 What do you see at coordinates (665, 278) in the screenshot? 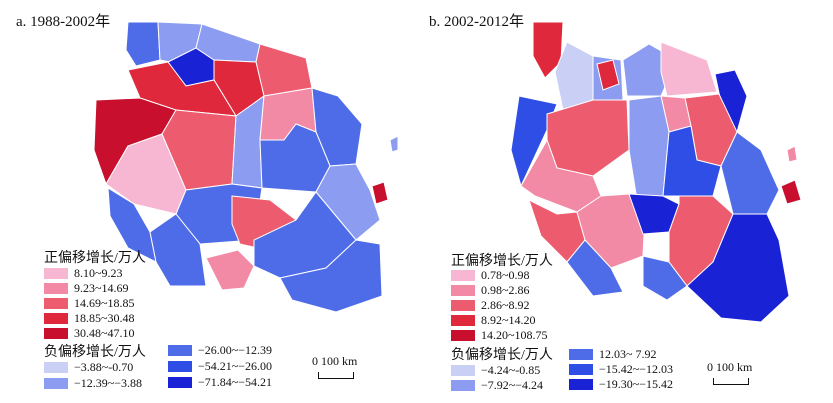
I see `region-b-south-blue` at bounding box center [665, 278].